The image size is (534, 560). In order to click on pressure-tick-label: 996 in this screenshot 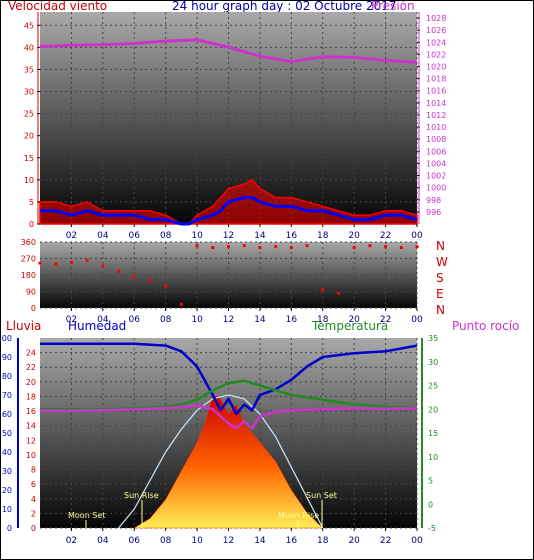, I will do `click(433, 212)`.